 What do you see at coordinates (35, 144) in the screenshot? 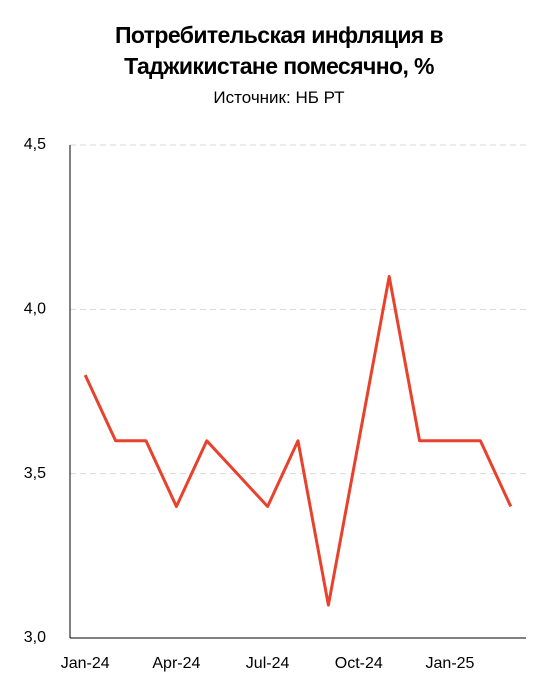
I see `y-tick-label: 4,5` at bounding box center [35, 144].